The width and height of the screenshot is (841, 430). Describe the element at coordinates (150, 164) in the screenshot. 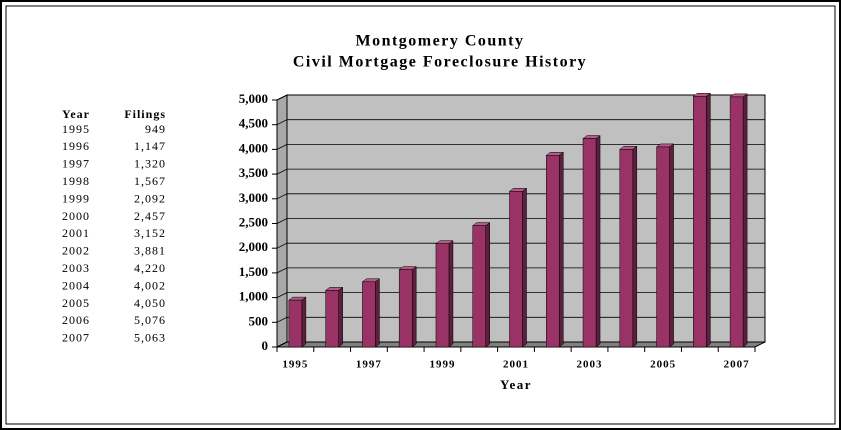

I see `table-filings: 1,320` at that location.